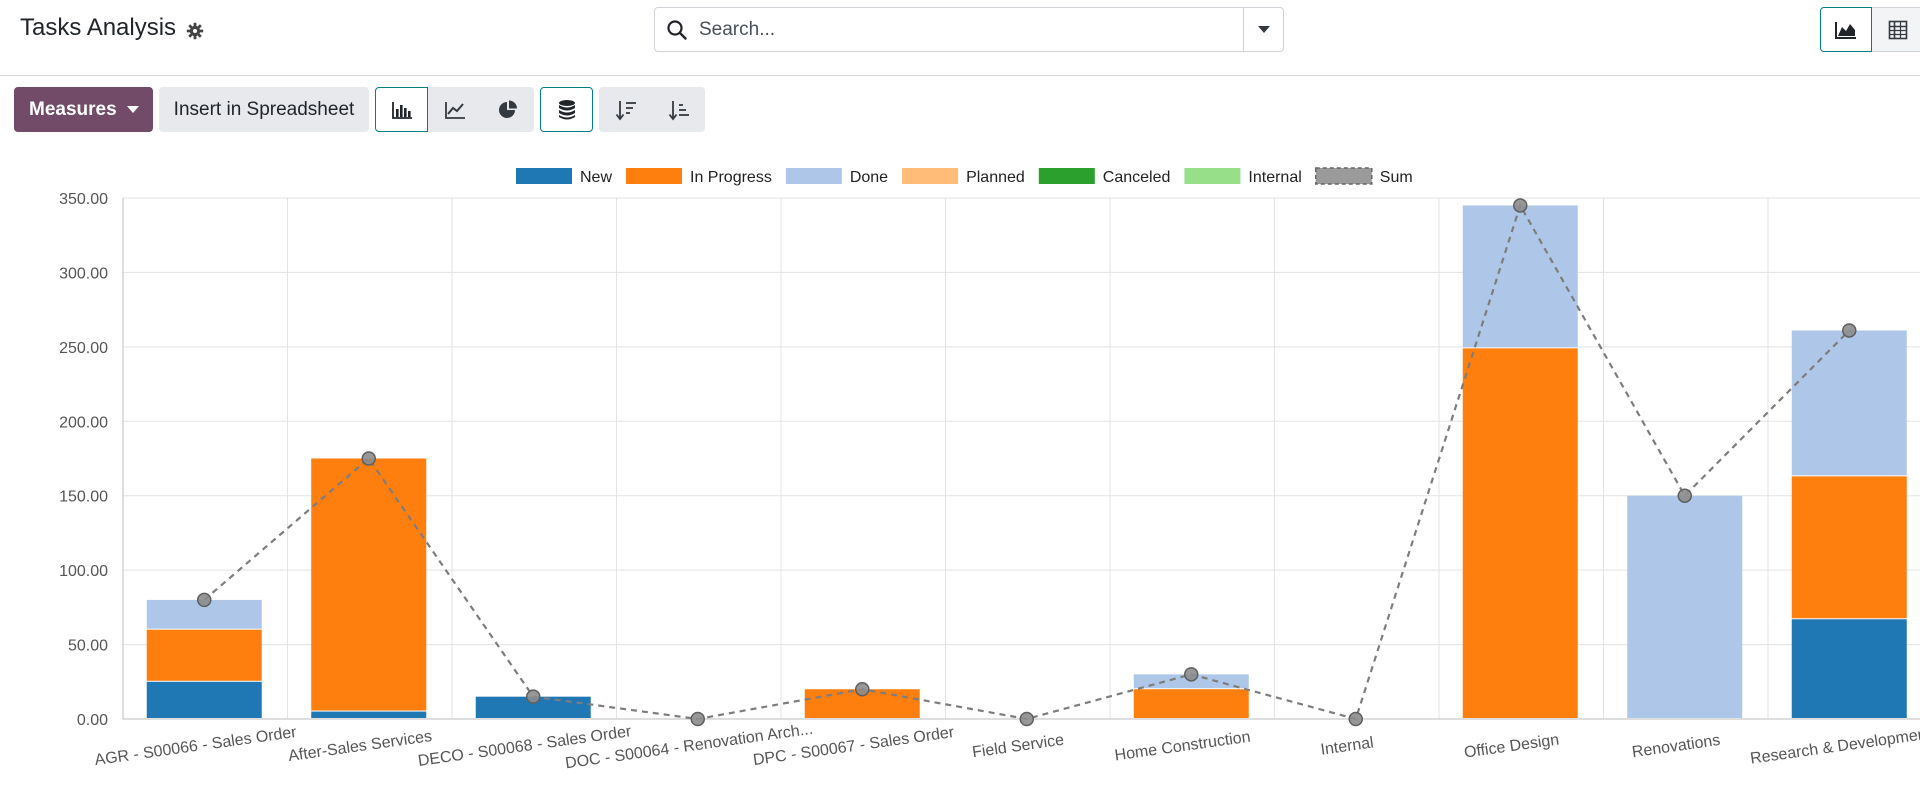 Image resolution: width=1920 pixels, height=794 pixels. What do you see at coordinates (869, 177) in the screenshot?
I see `legend-label: Done` at bounding box center [869, 177].